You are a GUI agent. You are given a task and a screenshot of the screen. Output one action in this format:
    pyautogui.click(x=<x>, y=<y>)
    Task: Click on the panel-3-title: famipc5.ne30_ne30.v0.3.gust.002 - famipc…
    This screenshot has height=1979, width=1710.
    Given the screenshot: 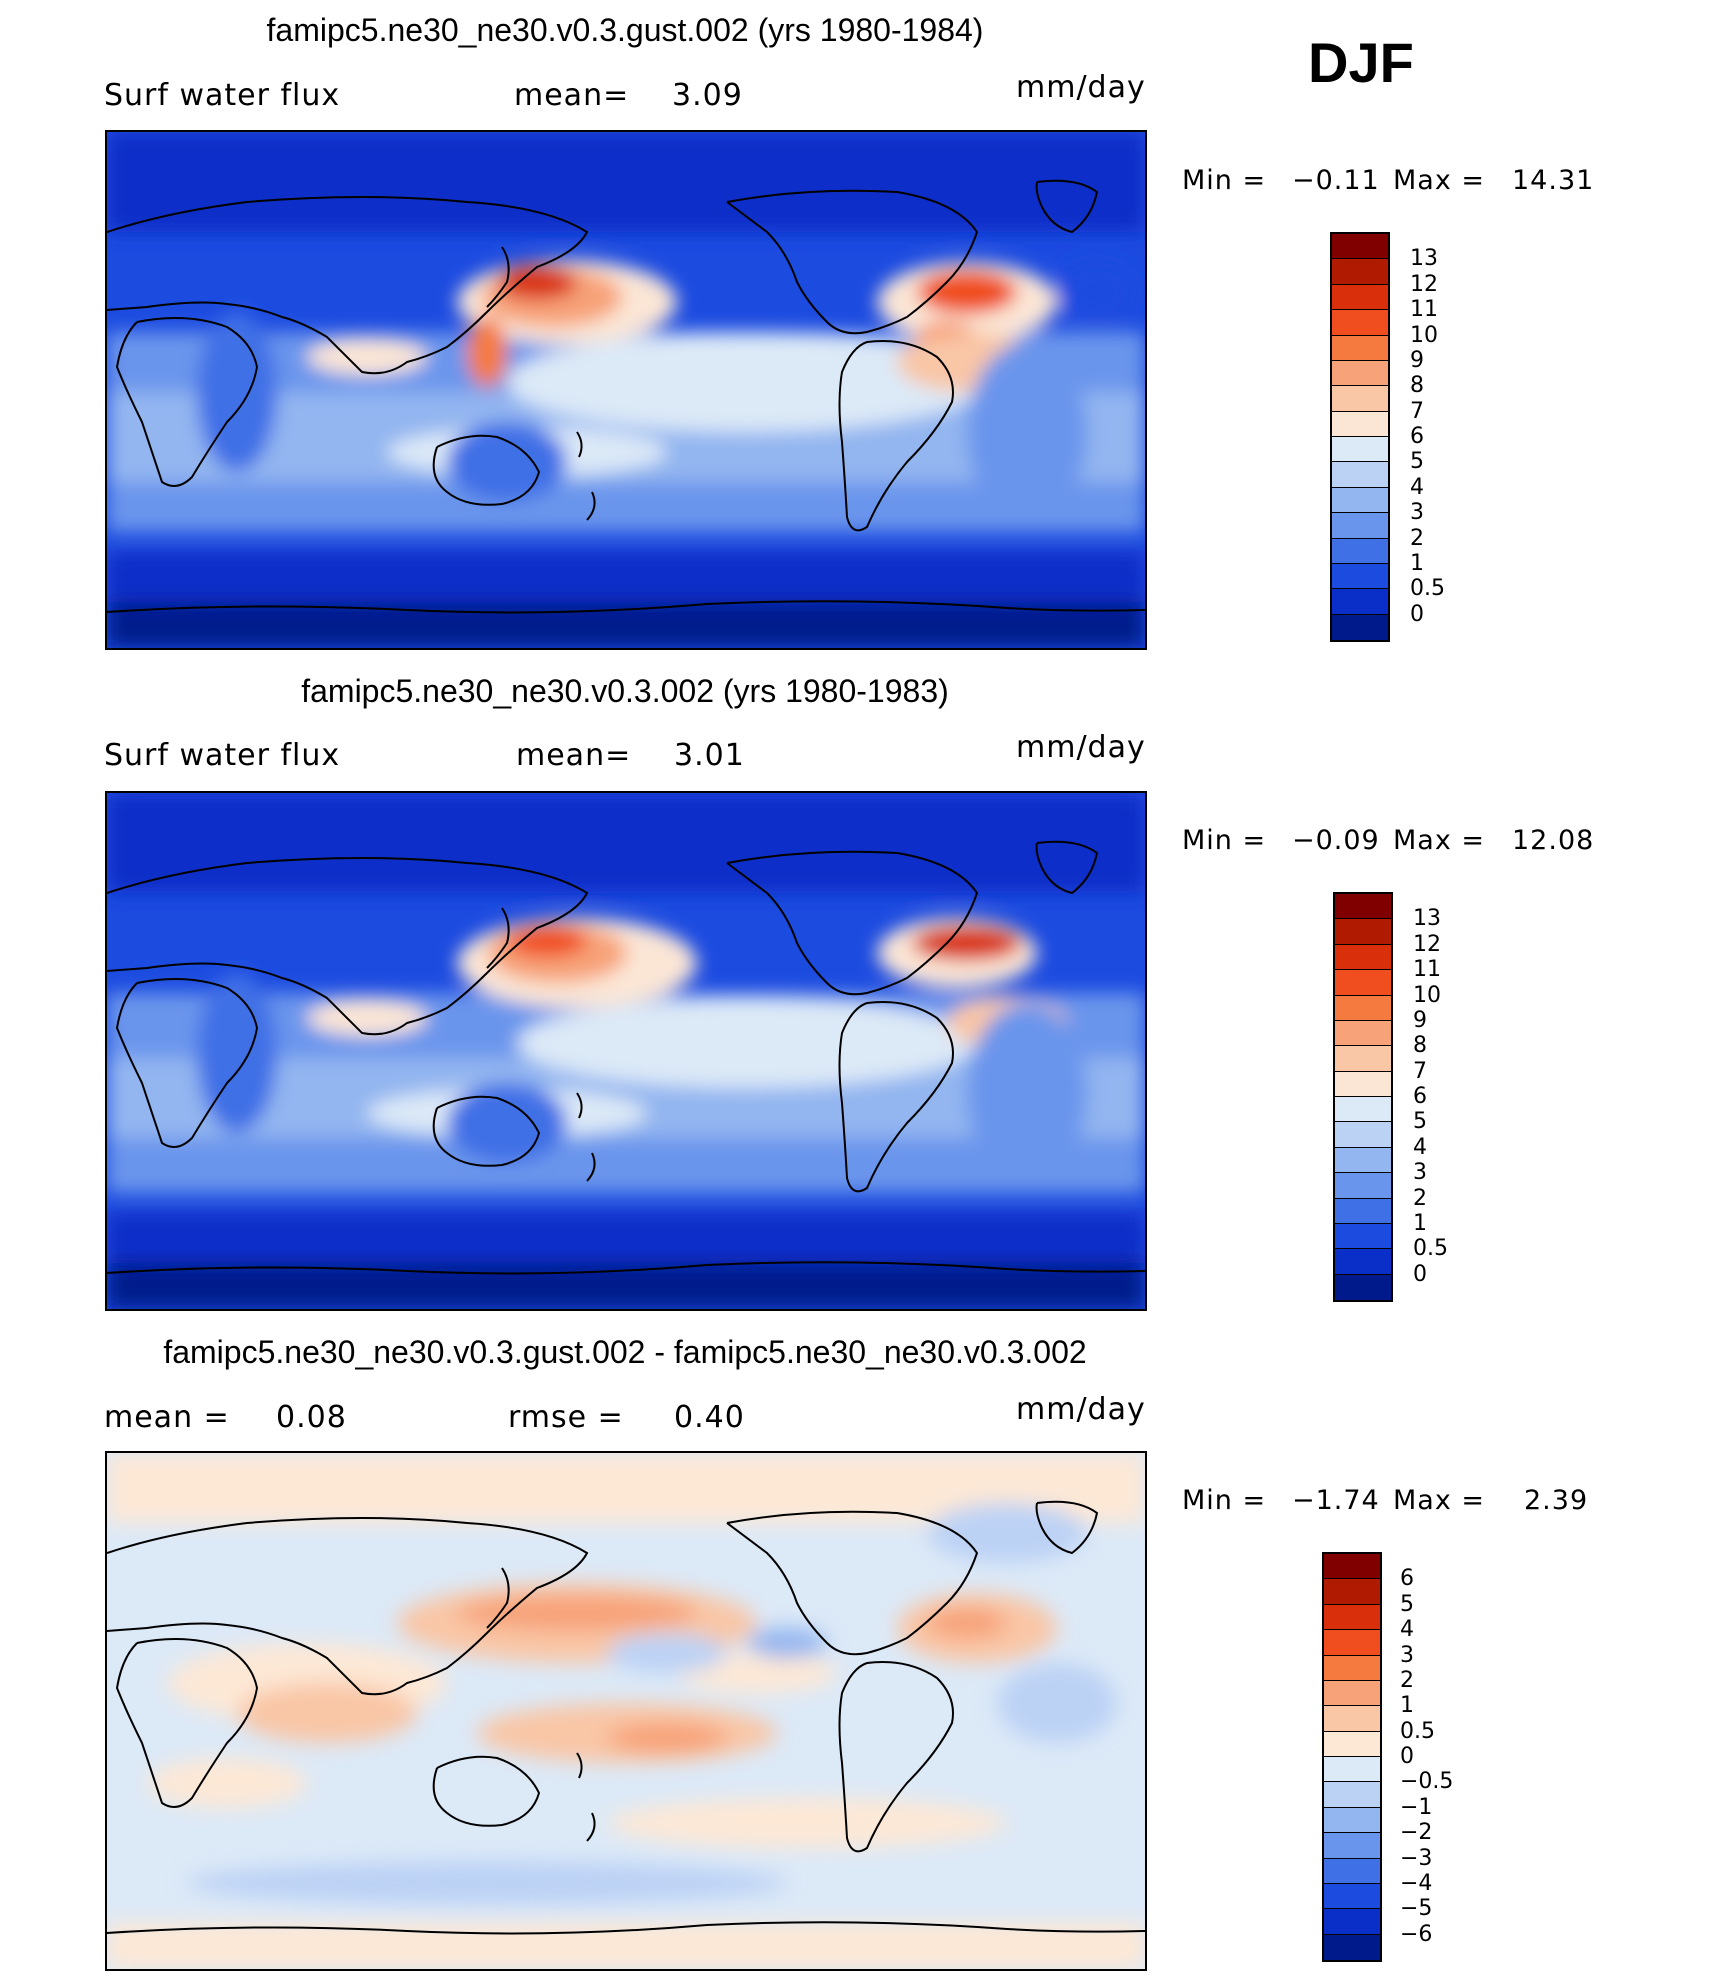 What is the action you would take?
    pyautogui.click(x=625, y=1352)
    